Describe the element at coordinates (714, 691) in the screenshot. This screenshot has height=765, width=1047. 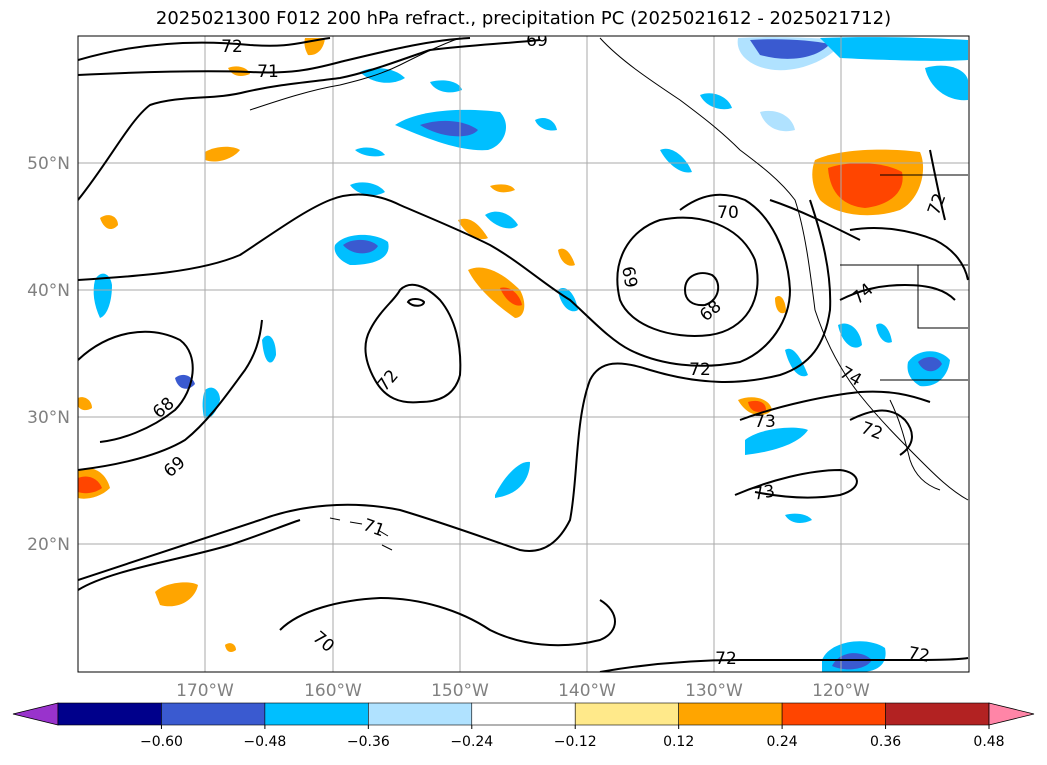
I see `lon-label-130w: 130°W` at that location.